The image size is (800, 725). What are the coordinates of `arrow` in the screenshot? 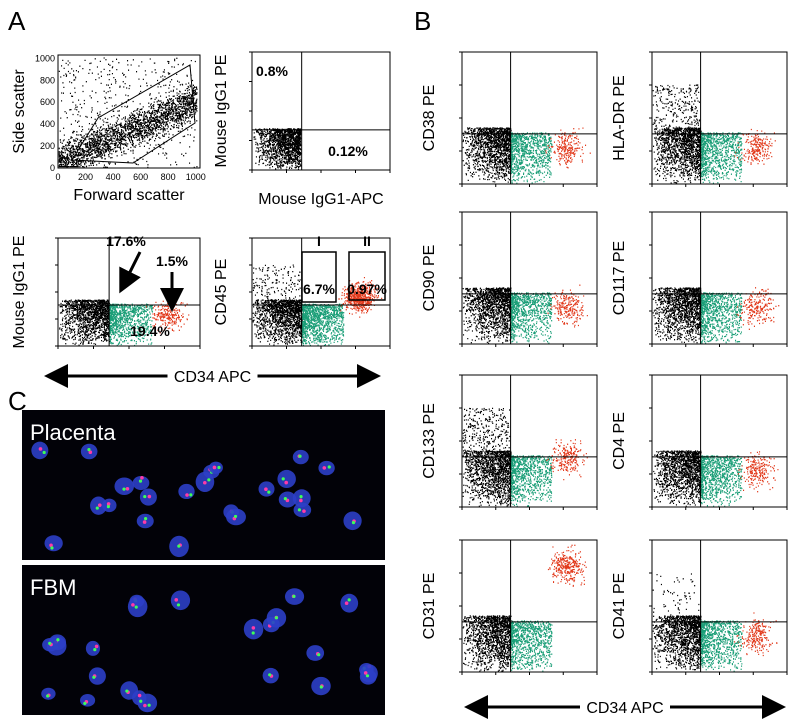 It's located at (130, 272).